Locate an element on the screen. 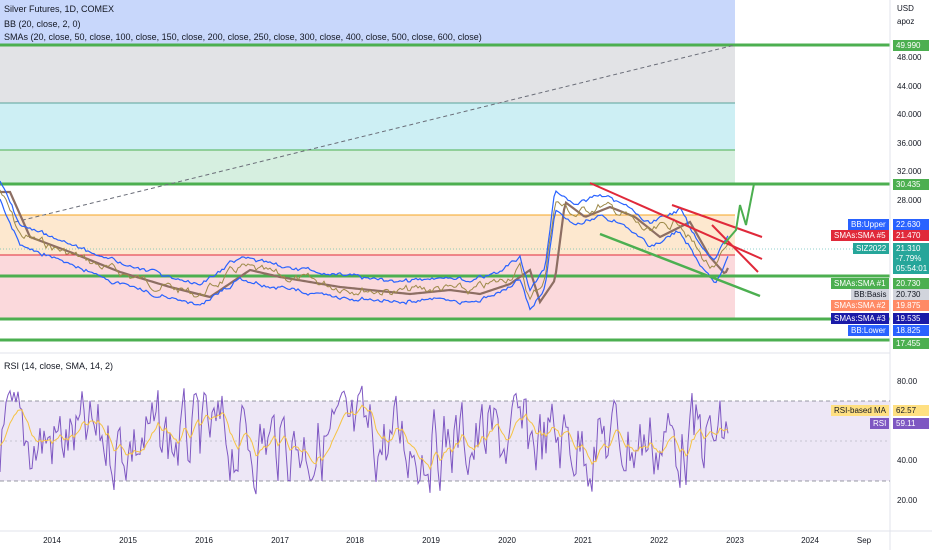 This screenshot has width=932, height=550. price-value-tag: 21.310 is located at coordinates (911, 248).